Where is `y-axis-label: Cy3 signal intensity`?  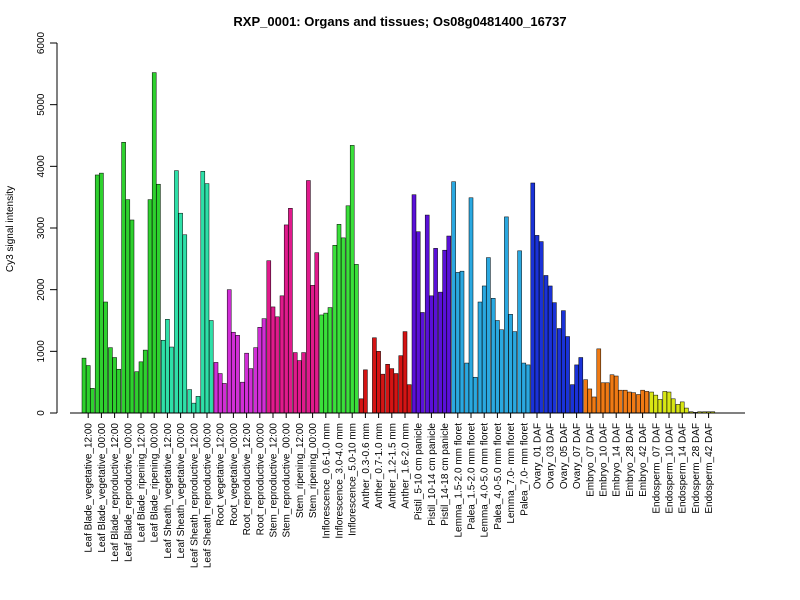 y-axis-label: Cy3 signal intensity is located at coordinates (10, 229).